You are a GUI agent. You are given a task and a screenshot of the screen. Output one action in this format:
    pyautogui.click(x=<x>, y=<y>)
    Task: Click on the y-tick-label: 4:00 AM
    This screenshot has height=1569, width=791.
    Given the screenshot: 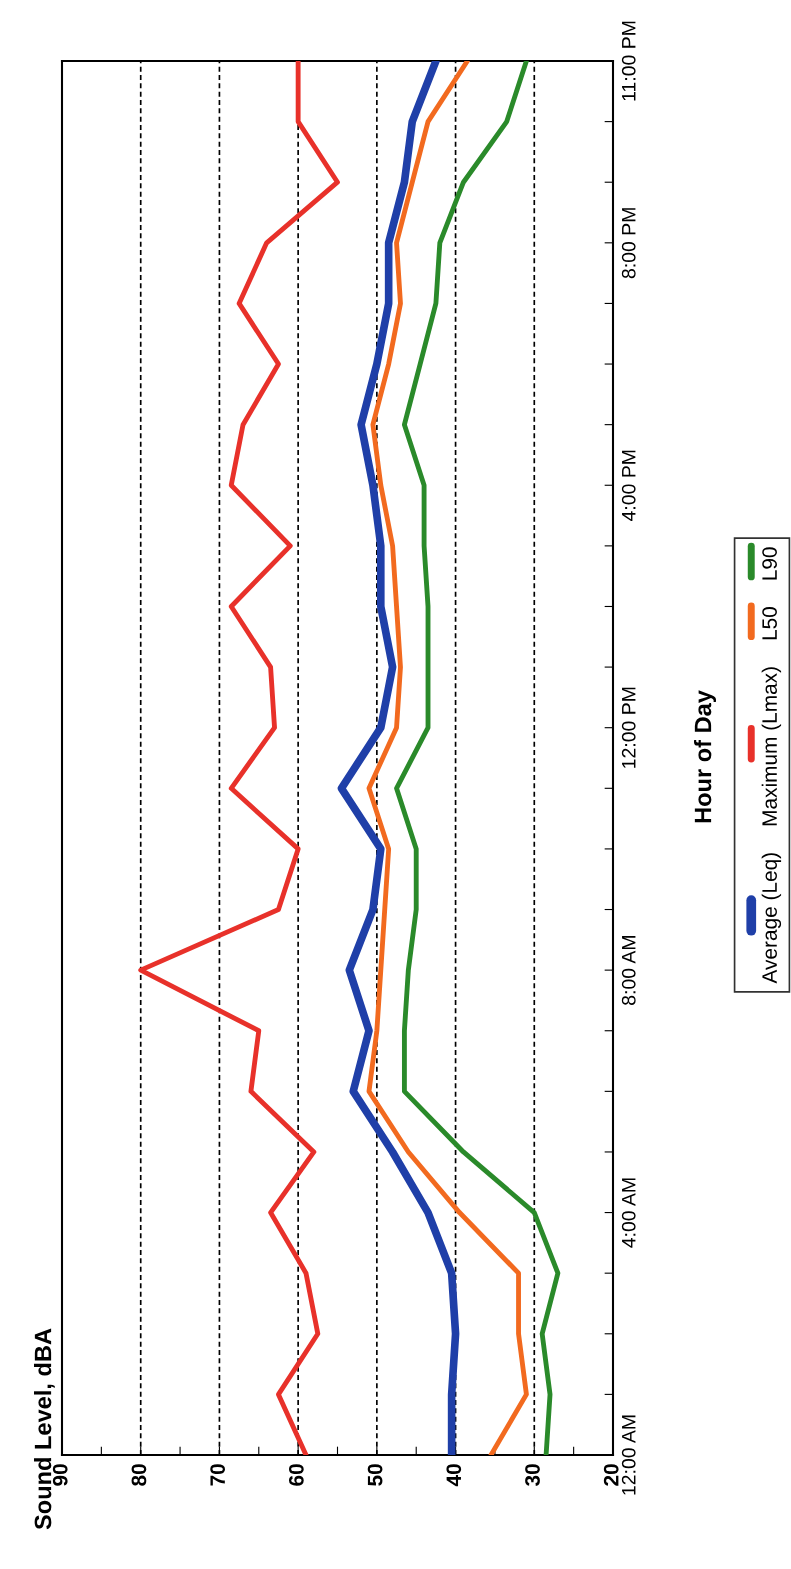 What is the action you would take?
    pyautogui.click(x=628, y=1213)
    